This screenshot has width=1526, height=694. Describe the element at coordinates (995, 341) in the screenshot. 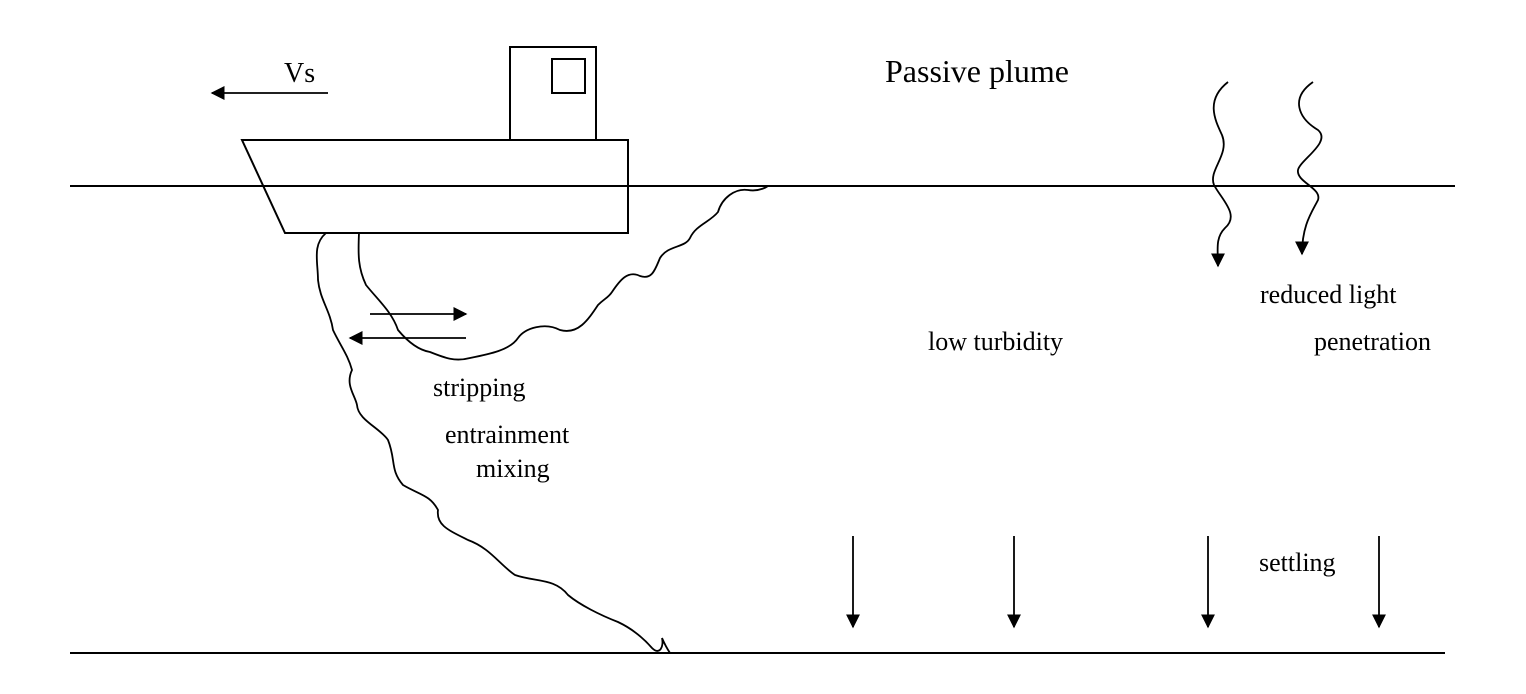

I see `label-low-turbidity: low turbidity` at that location.